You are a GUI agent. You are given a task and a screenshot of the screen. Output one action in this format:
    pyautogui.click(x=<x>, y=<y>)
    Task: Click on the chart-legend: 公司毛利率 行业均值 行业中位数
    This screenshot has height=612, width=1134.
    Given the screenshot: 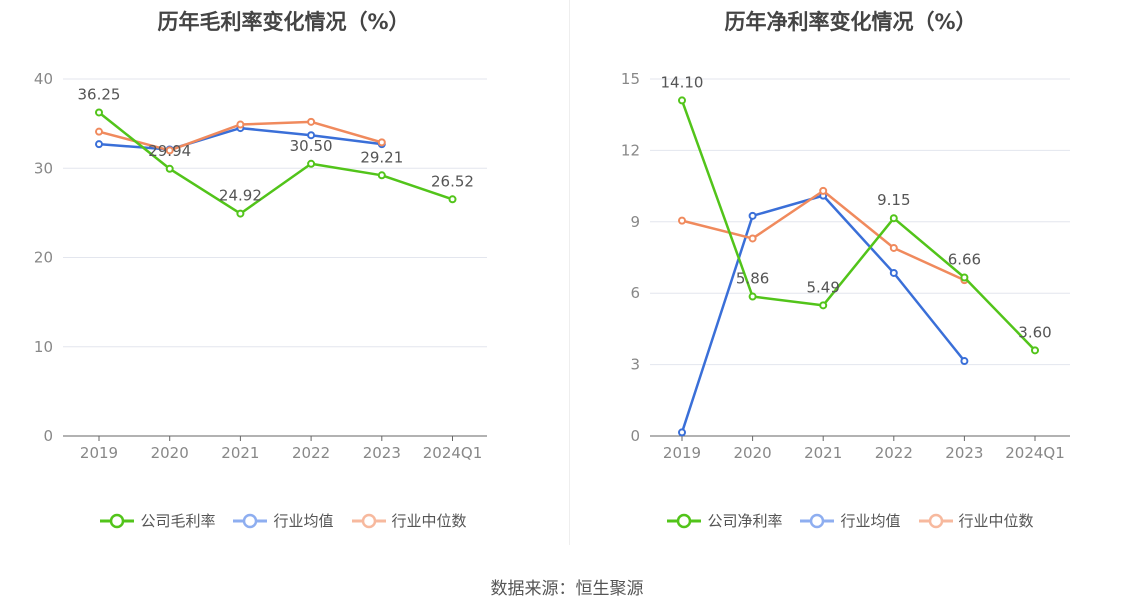 What is the action you would take?
    pyautogui.click(x=283, y=520)
    